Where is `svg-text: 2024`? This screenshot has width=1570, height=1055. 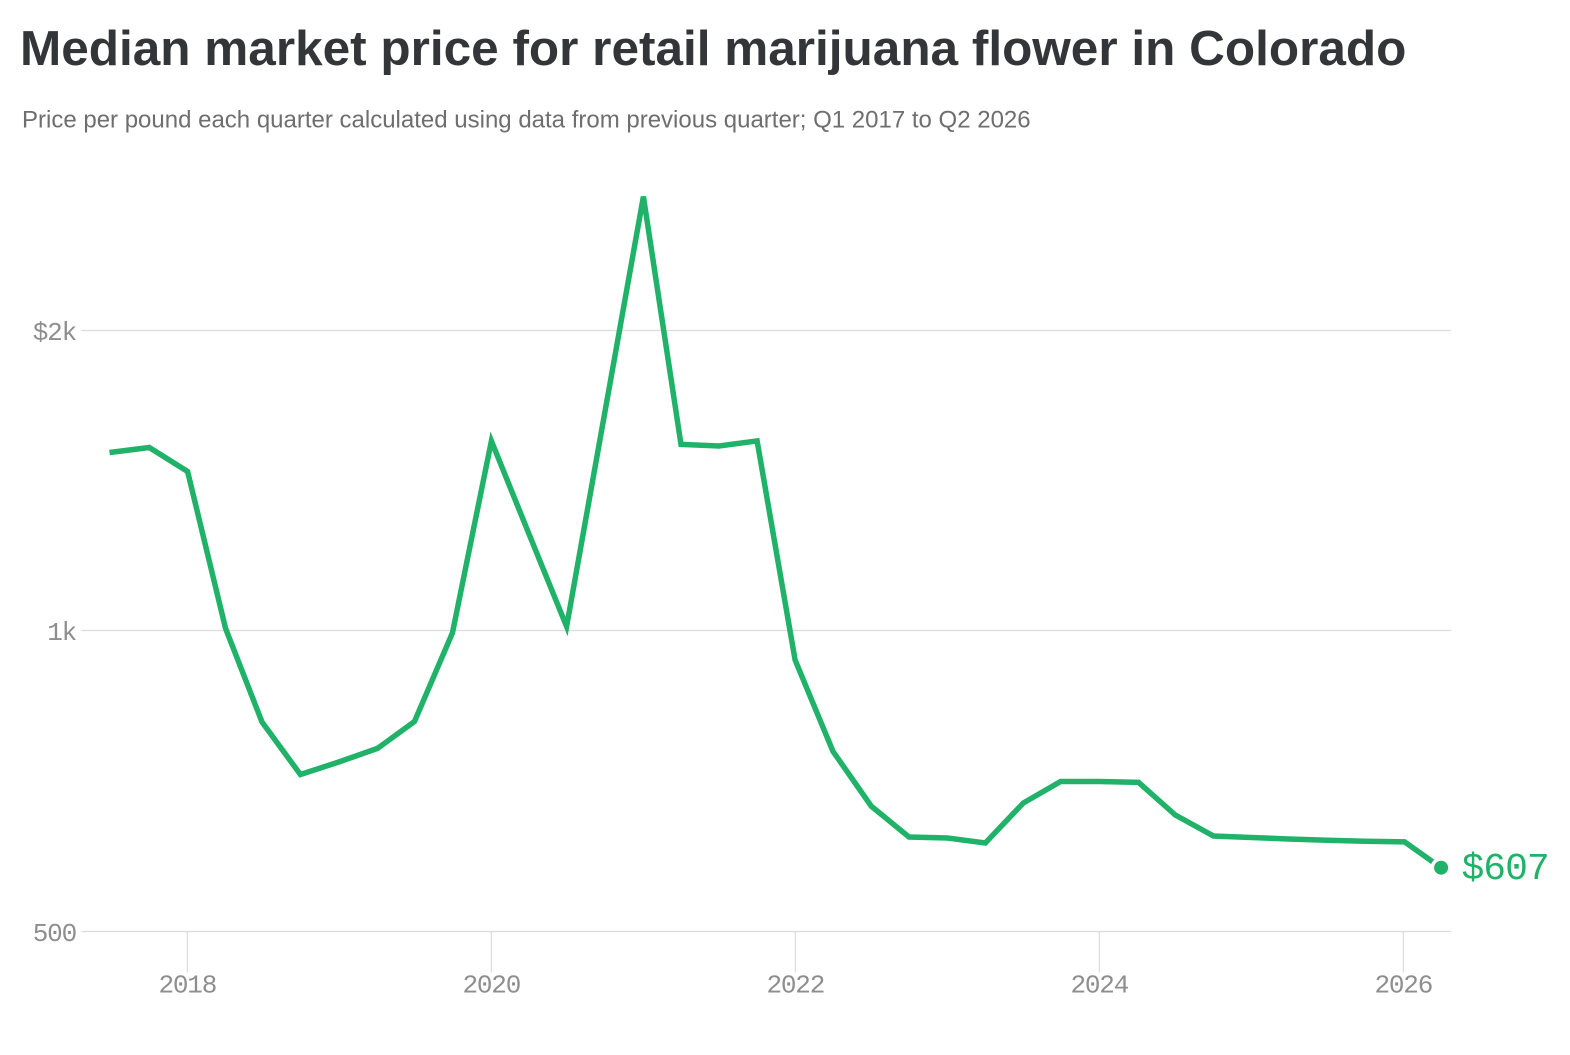 svg-text: 2024 is located at coordinates (1099, 986).